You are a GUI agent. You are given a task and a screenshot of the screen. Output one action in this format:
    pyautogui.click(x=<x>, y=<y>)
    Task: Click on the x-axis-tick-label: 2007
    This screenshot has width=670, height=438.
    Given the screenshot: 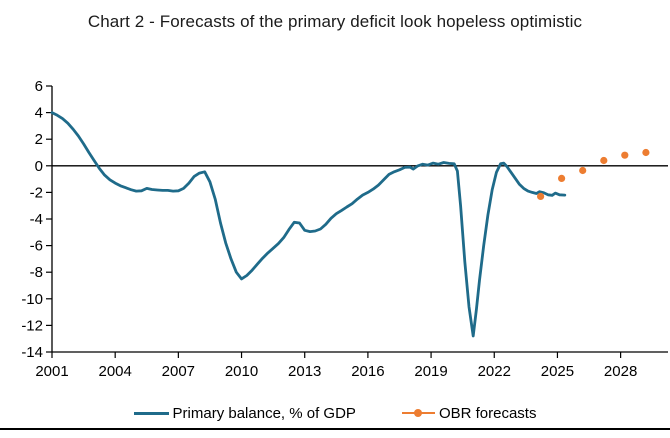 What is the action you would take?
    pyautogui.click(x=178, y=371)
    